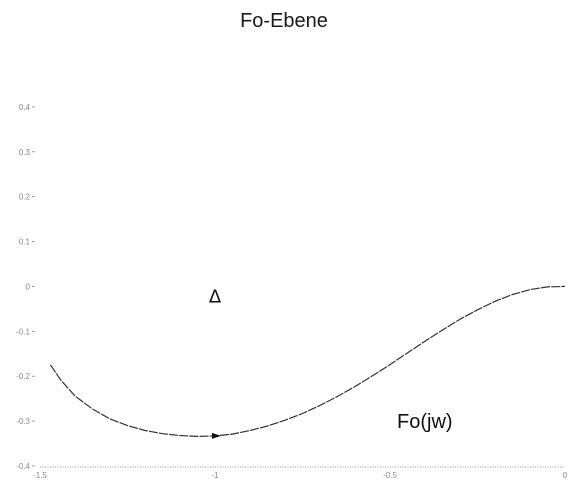 The image size is (568, 492). What do you see at coordinates (331, 359) in the screenshot?
I see `annotation-layer: Δ Fo(jw)` at bounding box center [331, 359].